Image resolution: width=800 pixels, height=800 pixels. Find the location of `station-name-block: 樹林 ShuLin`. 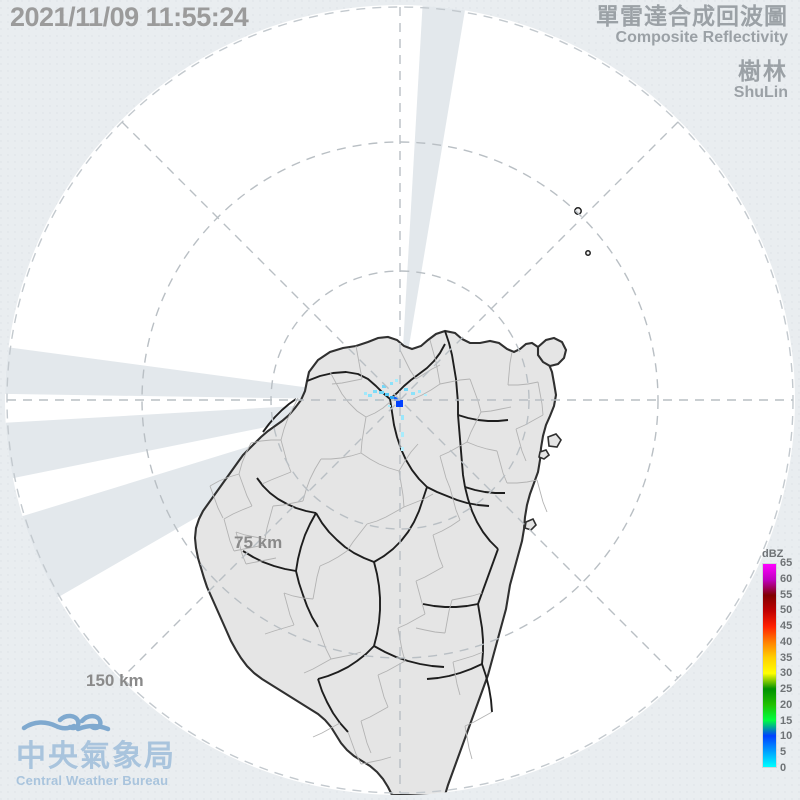

station-name-block: 樹林 ShuLin is located at coordinates (761, 80).